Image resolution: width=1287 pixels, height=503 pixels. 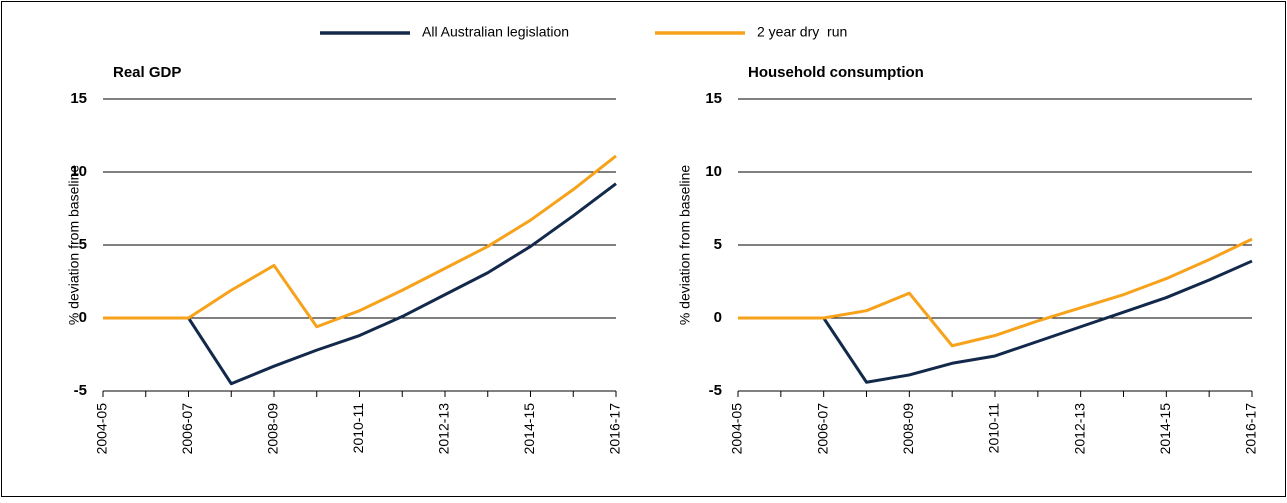 I want to click on chart-title: Household consumption, so click(x=836, y=72).